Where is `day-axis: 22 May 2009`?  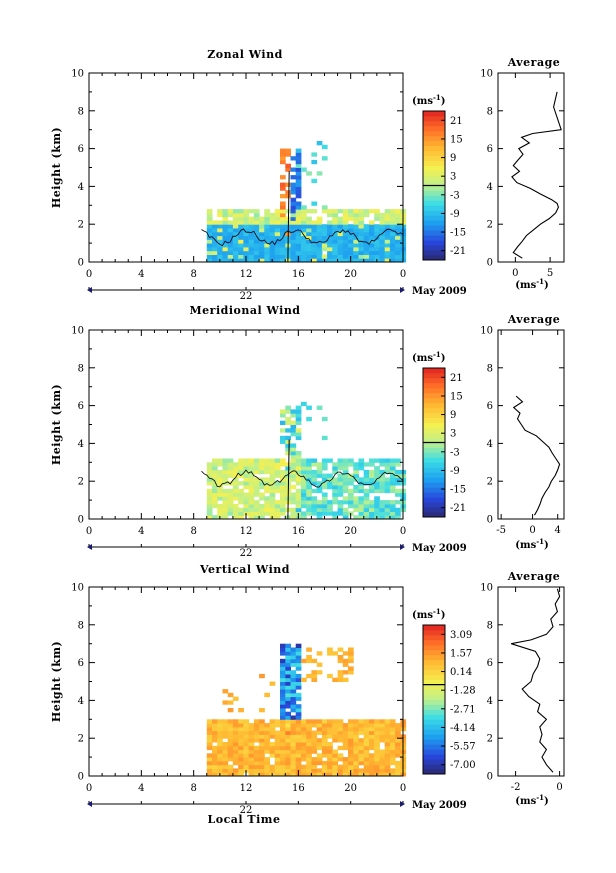 day-axis: 22 May 2009 is located at coordinates (277, 551).